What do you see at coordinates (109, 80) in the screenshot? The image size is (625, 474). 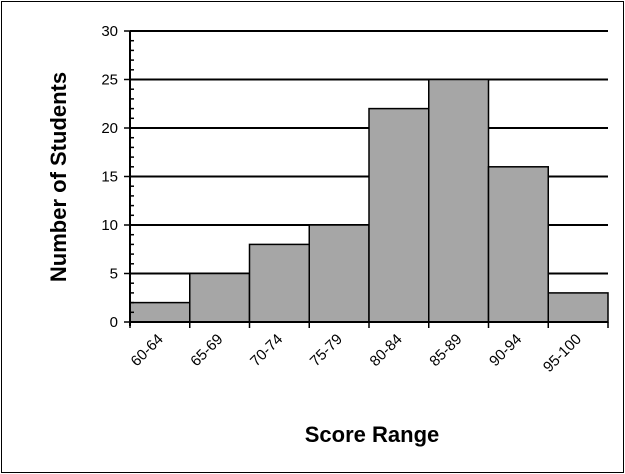 I see `y-tick-label: 25` at bounding box center [109, 80].